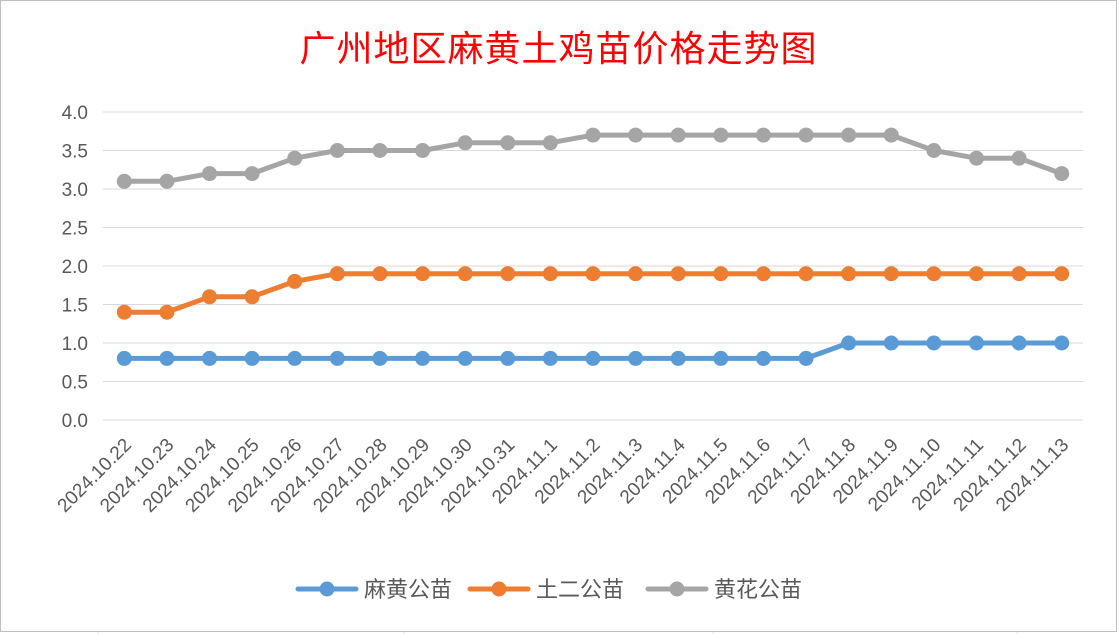 The width and height of the screenshot is (1119, 634). Describe the element at coordinates (408, 590) in the screenshot. I see `legend-label-1: 麻黄公苗` at that location.